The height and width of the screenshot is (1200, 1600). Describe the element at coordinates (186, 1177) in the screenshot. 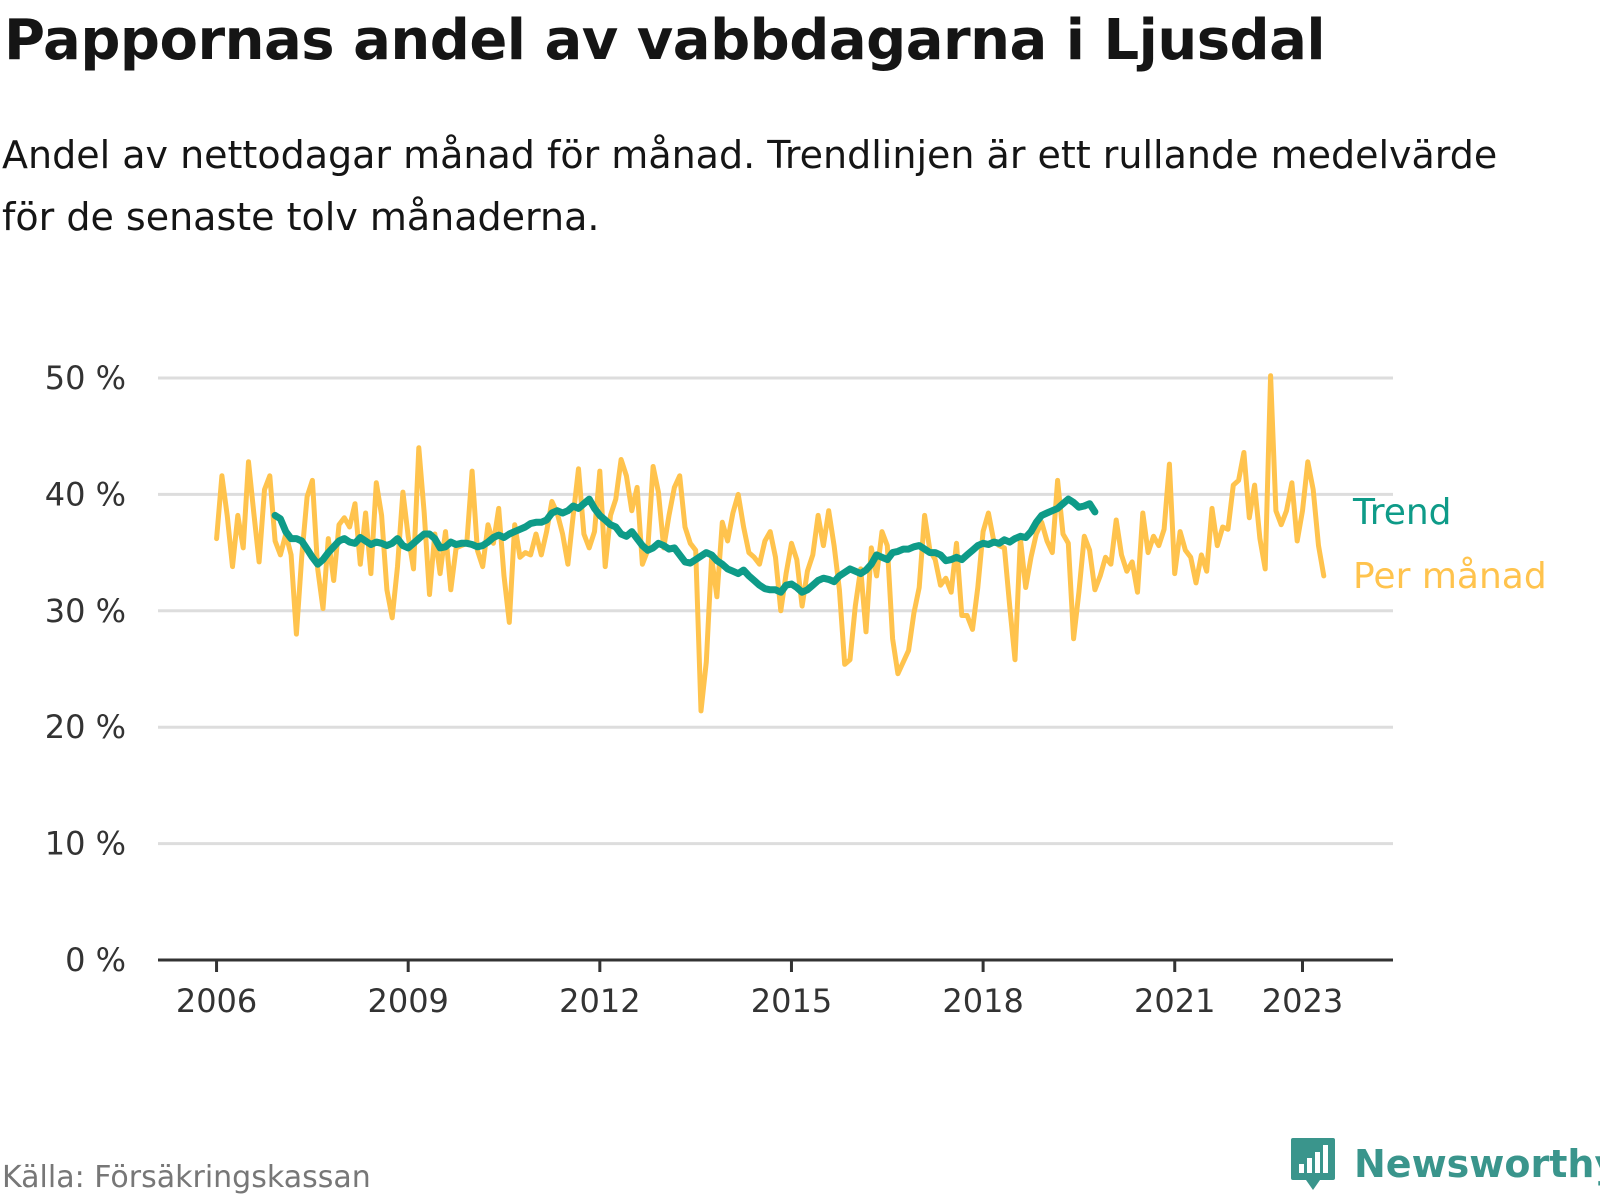

I see `source-note: Källa: Försäkringskassan` at that location.